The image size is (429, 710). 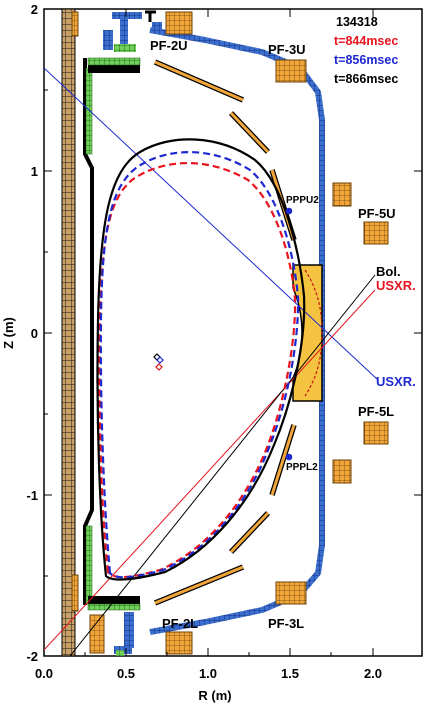 What do you see at coordinates (199, 585) in the screenshot?
I see `lower-passive-plate-1-fill` at bounding box center [199, 585].